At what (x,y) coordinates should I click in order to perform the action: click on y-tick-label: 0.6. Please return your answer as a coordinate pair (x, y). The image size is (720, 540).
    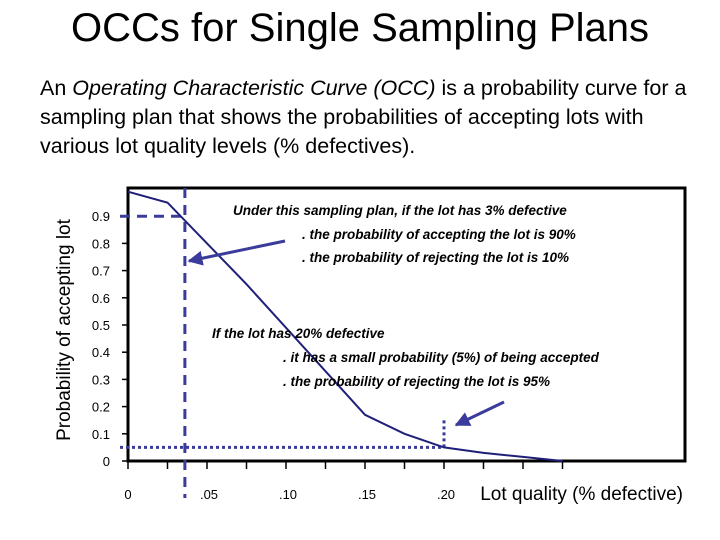
    Looking at the image, I should click on (101, 298).